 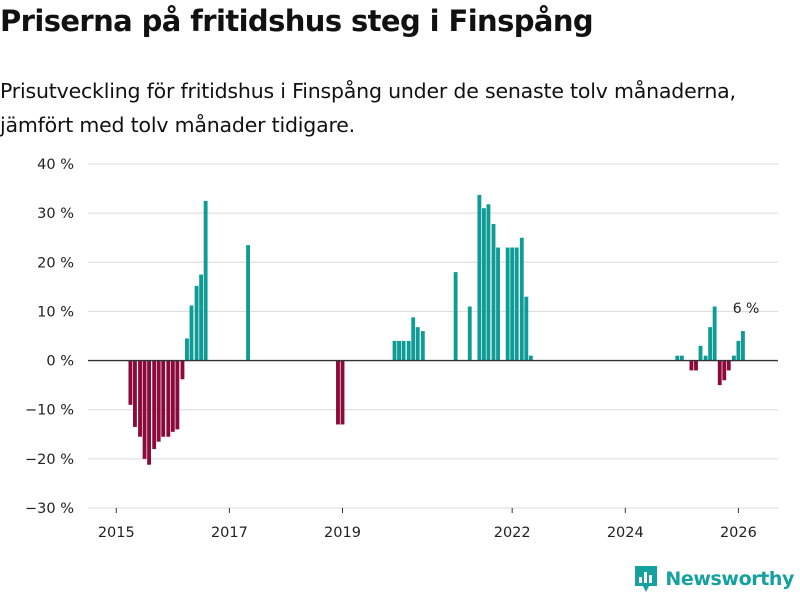 What do you see at coordinates (297, 21) in the screenshot?
I see `chart-title: Priserna på fritidshus steg i Finspång` at bounding box center [297, 21].